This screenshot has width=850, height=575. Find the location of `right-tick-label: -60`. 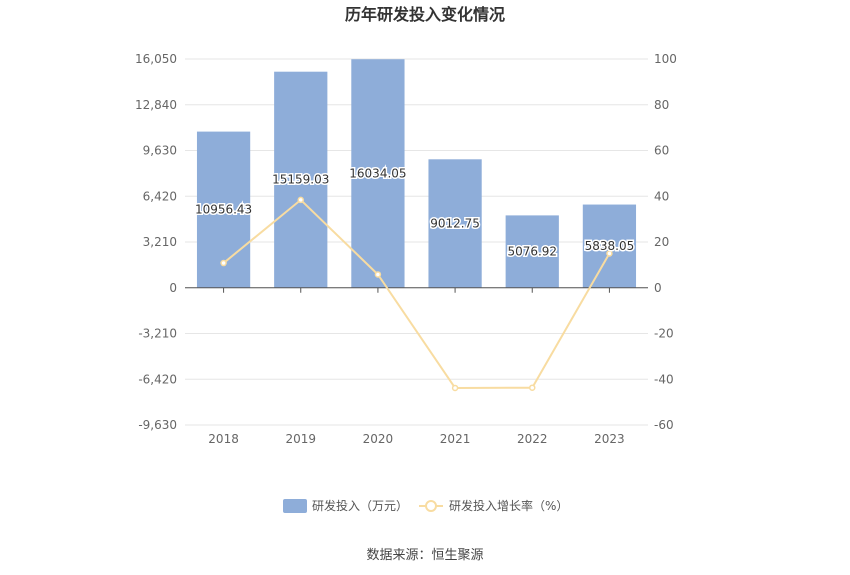

right-tick-label: -60 is located at coordinates (664, 425).